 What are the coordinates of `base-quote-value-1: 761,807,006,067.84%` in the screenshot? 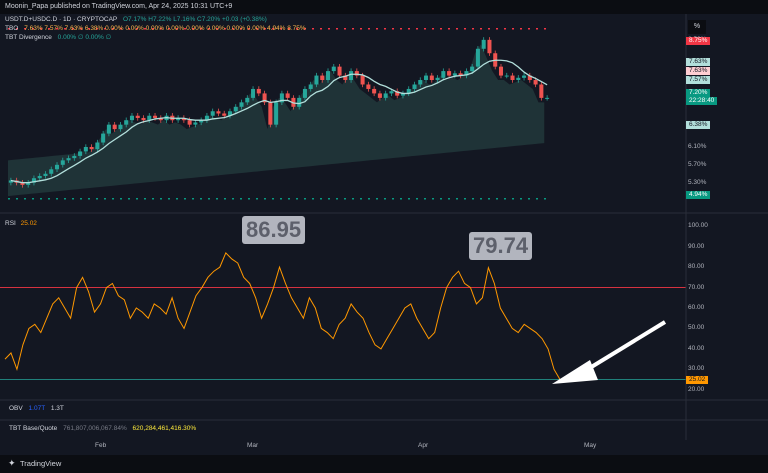 It's located at (95, 428).